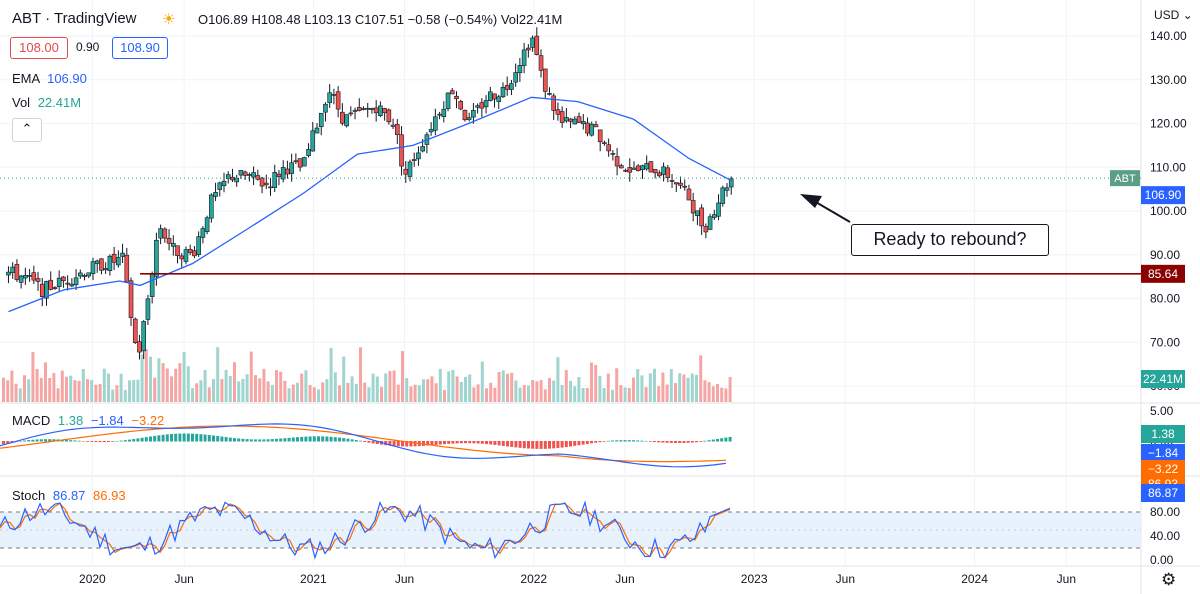  I want to click on settings-gear-icon: ⚙, so click(1169, 579).